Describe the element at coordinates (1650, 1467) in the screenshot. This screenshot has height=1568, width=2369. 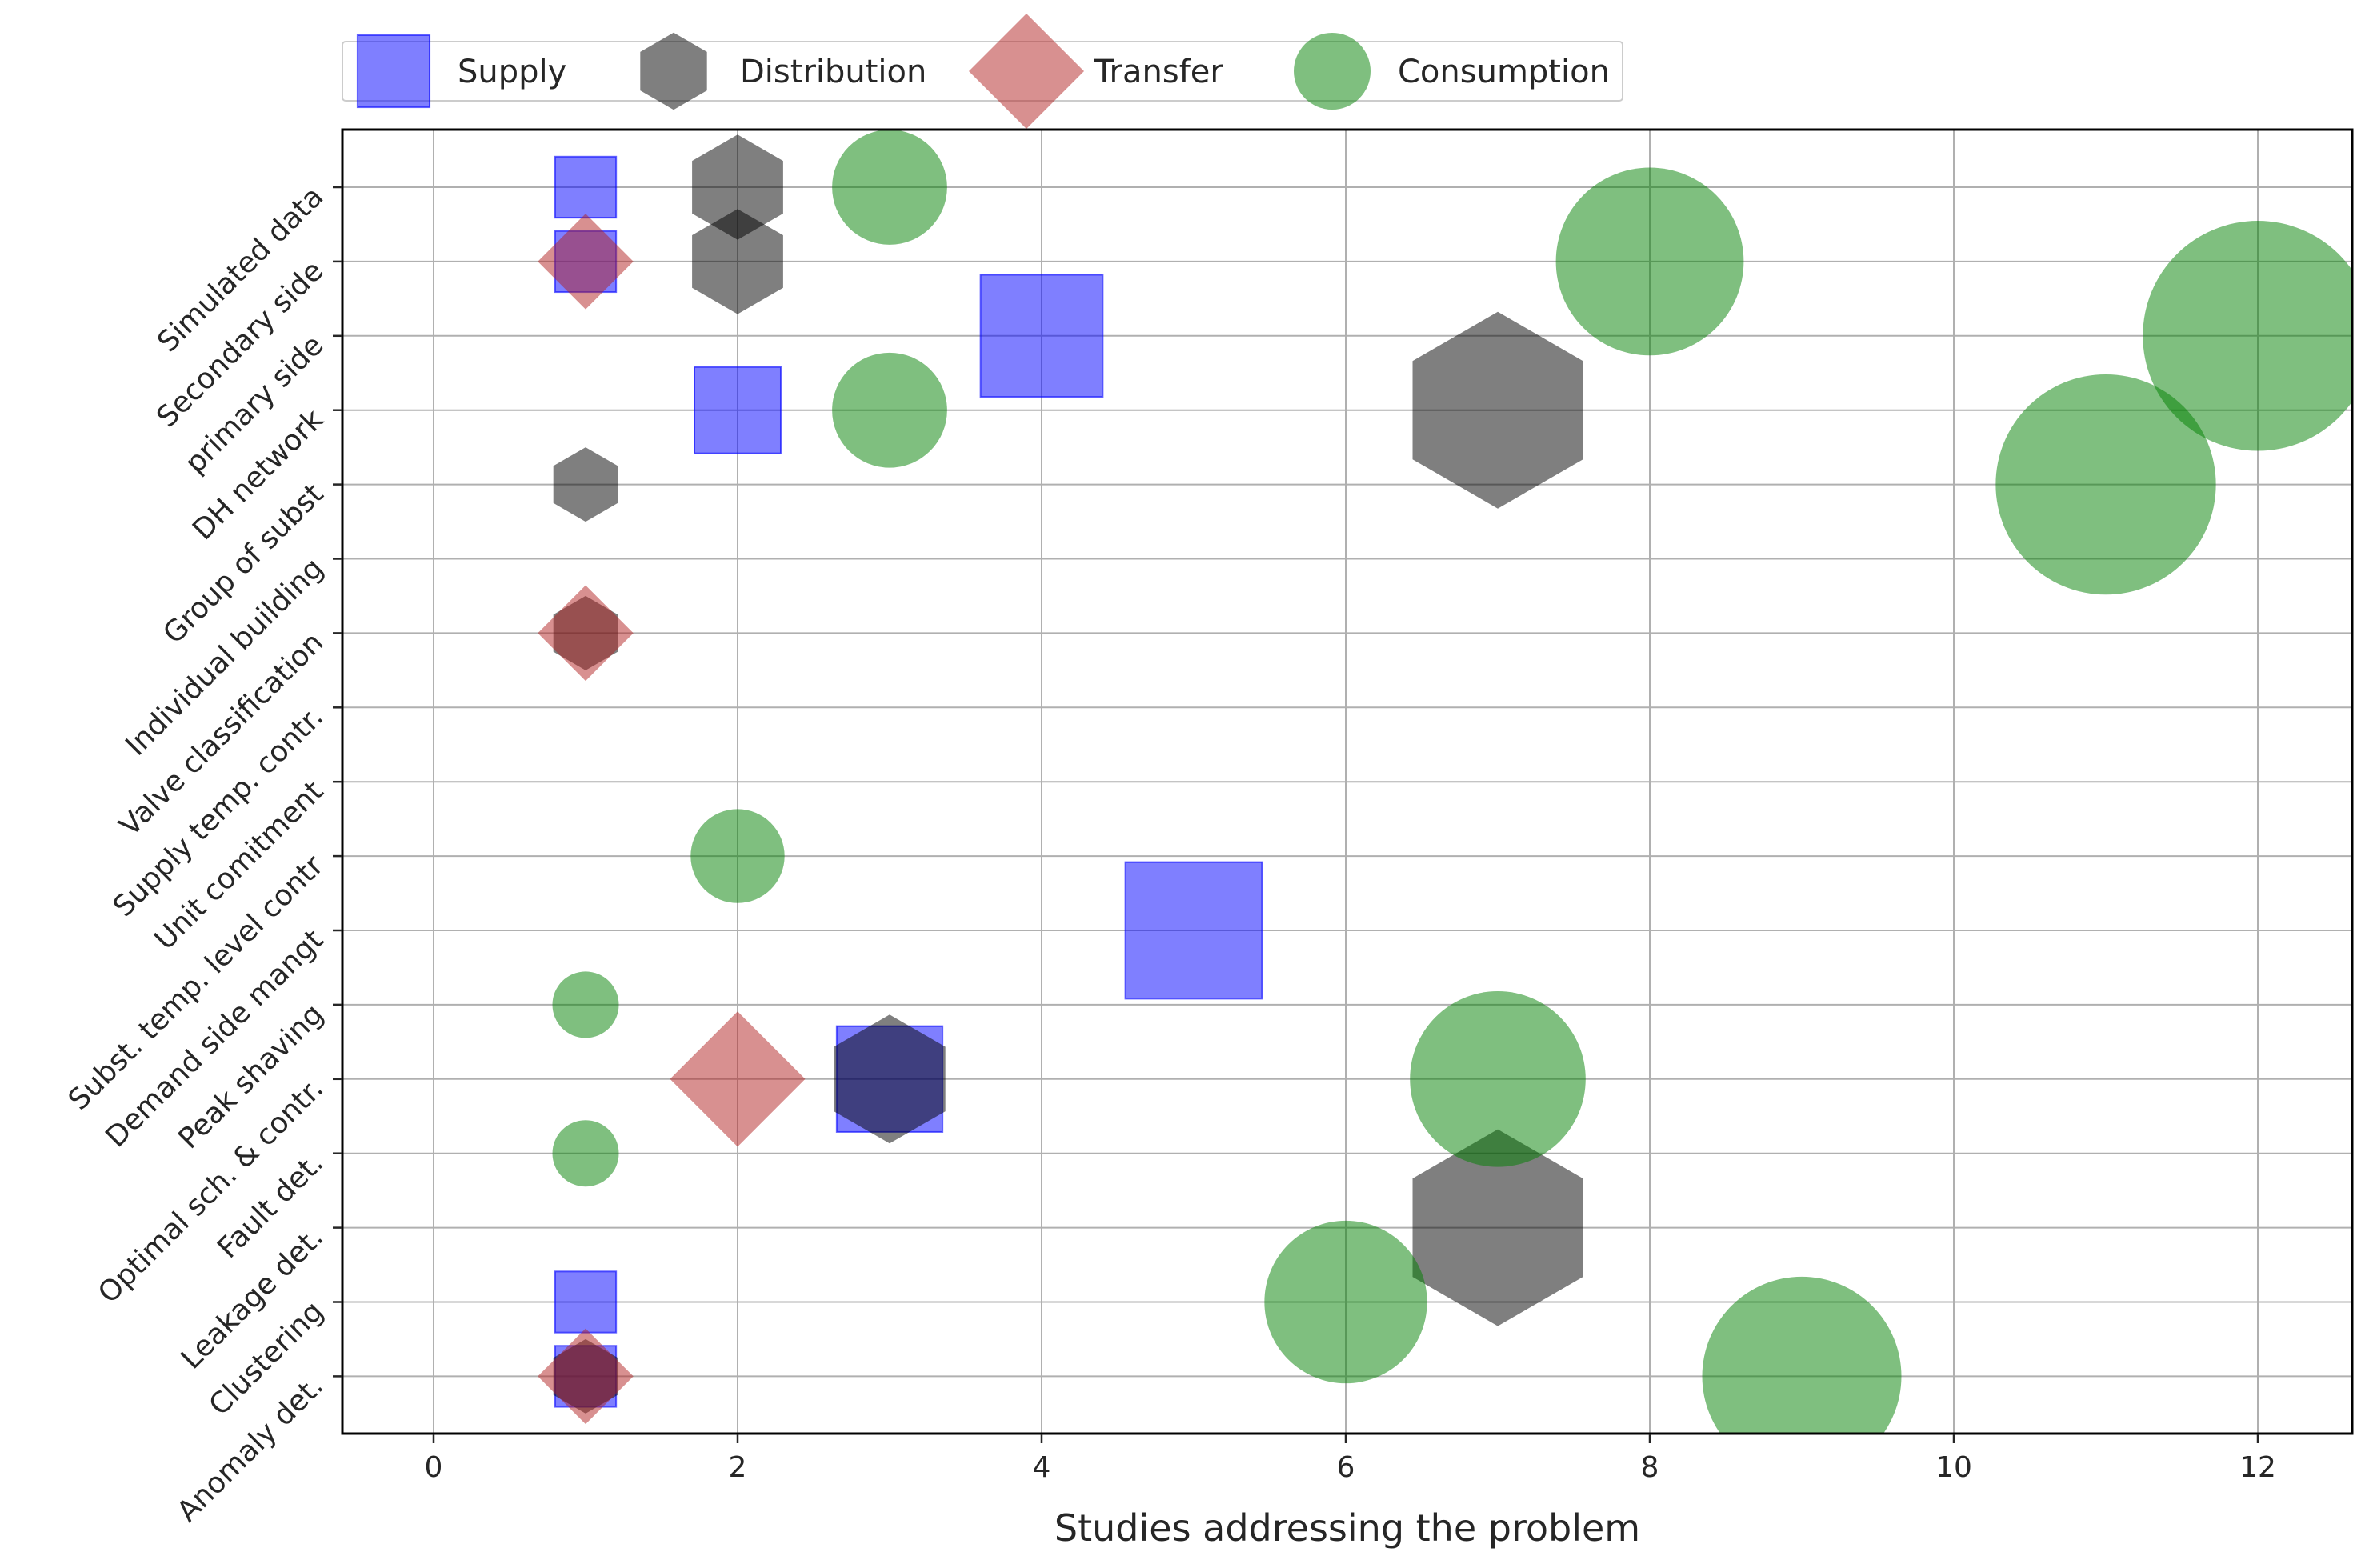
I see `x-tick-label: 8` at that location.